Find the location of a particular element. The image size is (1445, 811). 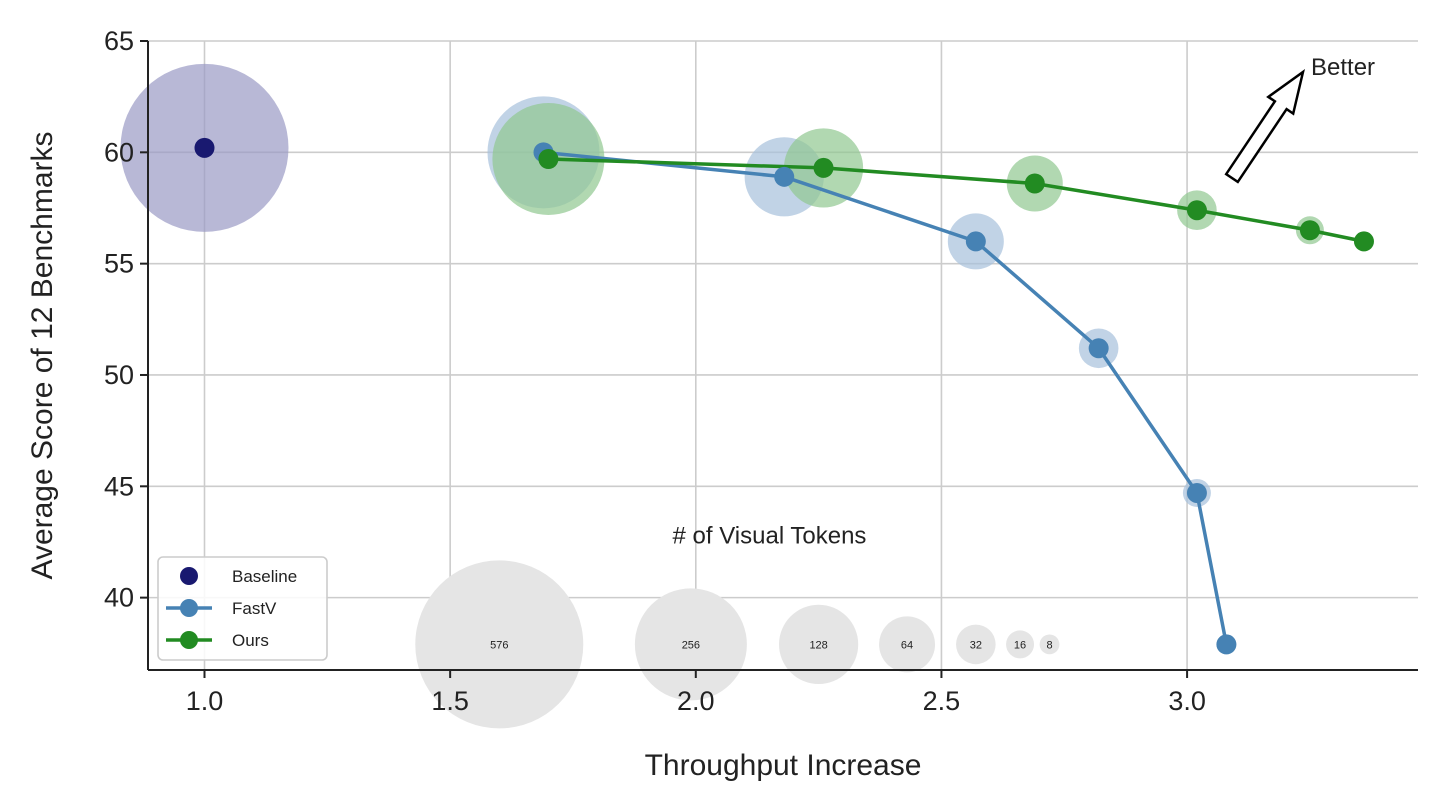

legend-label: FastV is located at coordinates (254, 608).